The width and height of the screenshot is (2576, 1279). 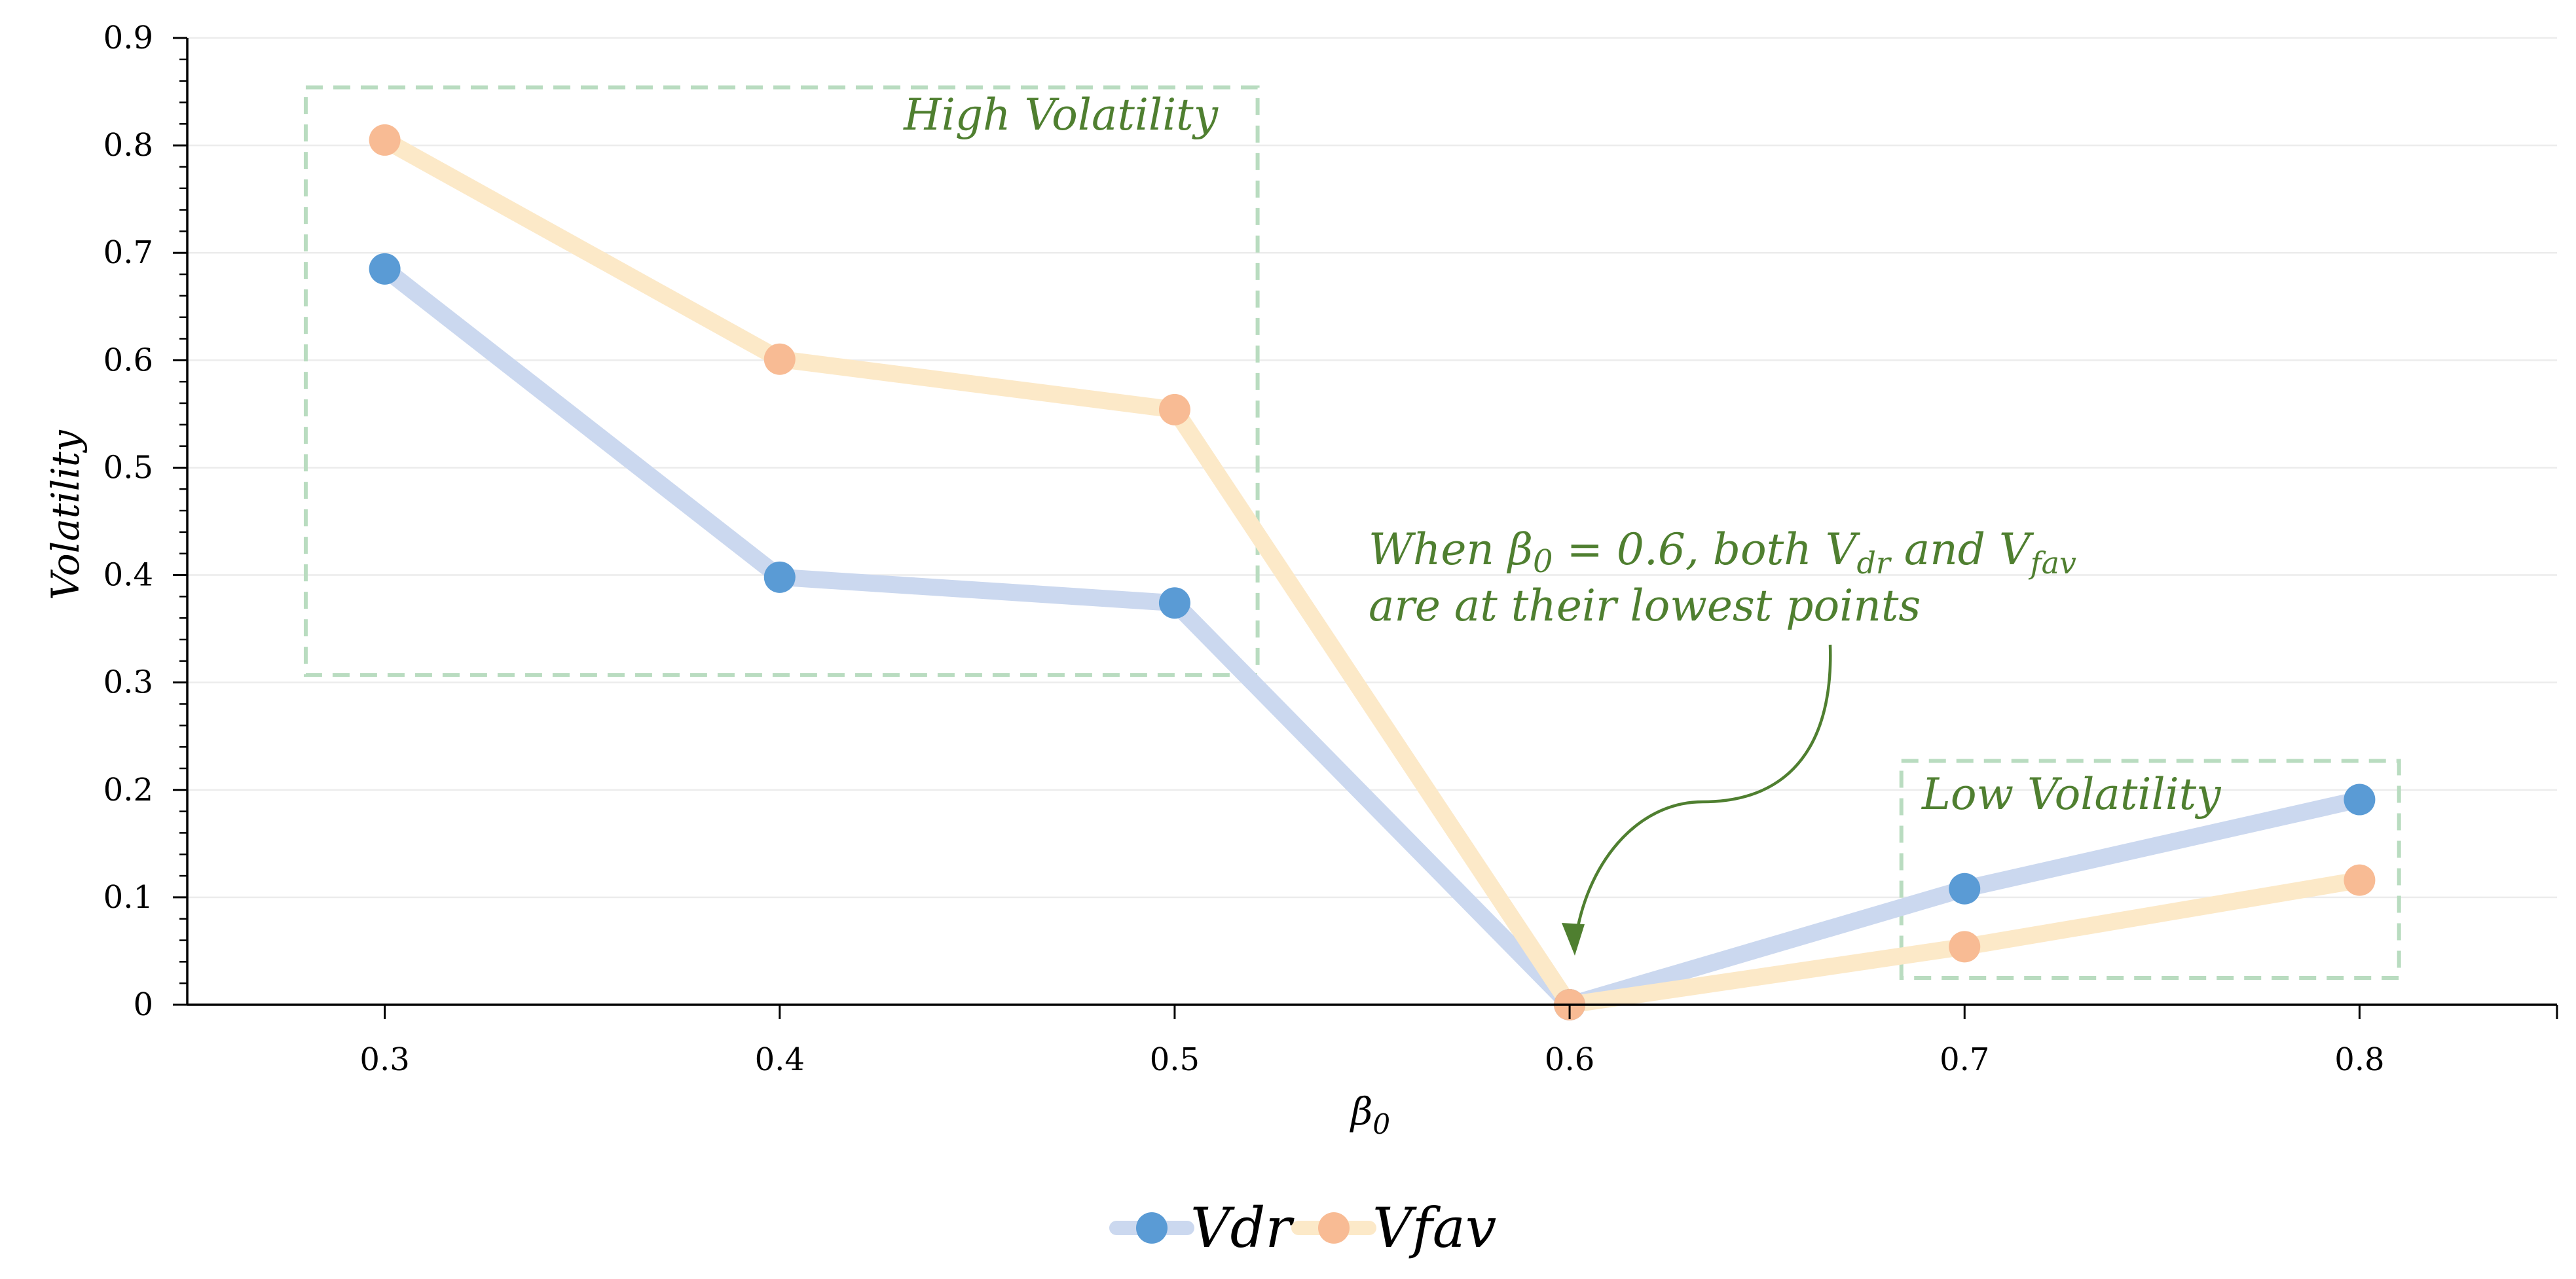 What do you see at coordinates (128, 575) in the screenshot?
I see `y-tick-label: 0.4` at bounding box center [128, 575].